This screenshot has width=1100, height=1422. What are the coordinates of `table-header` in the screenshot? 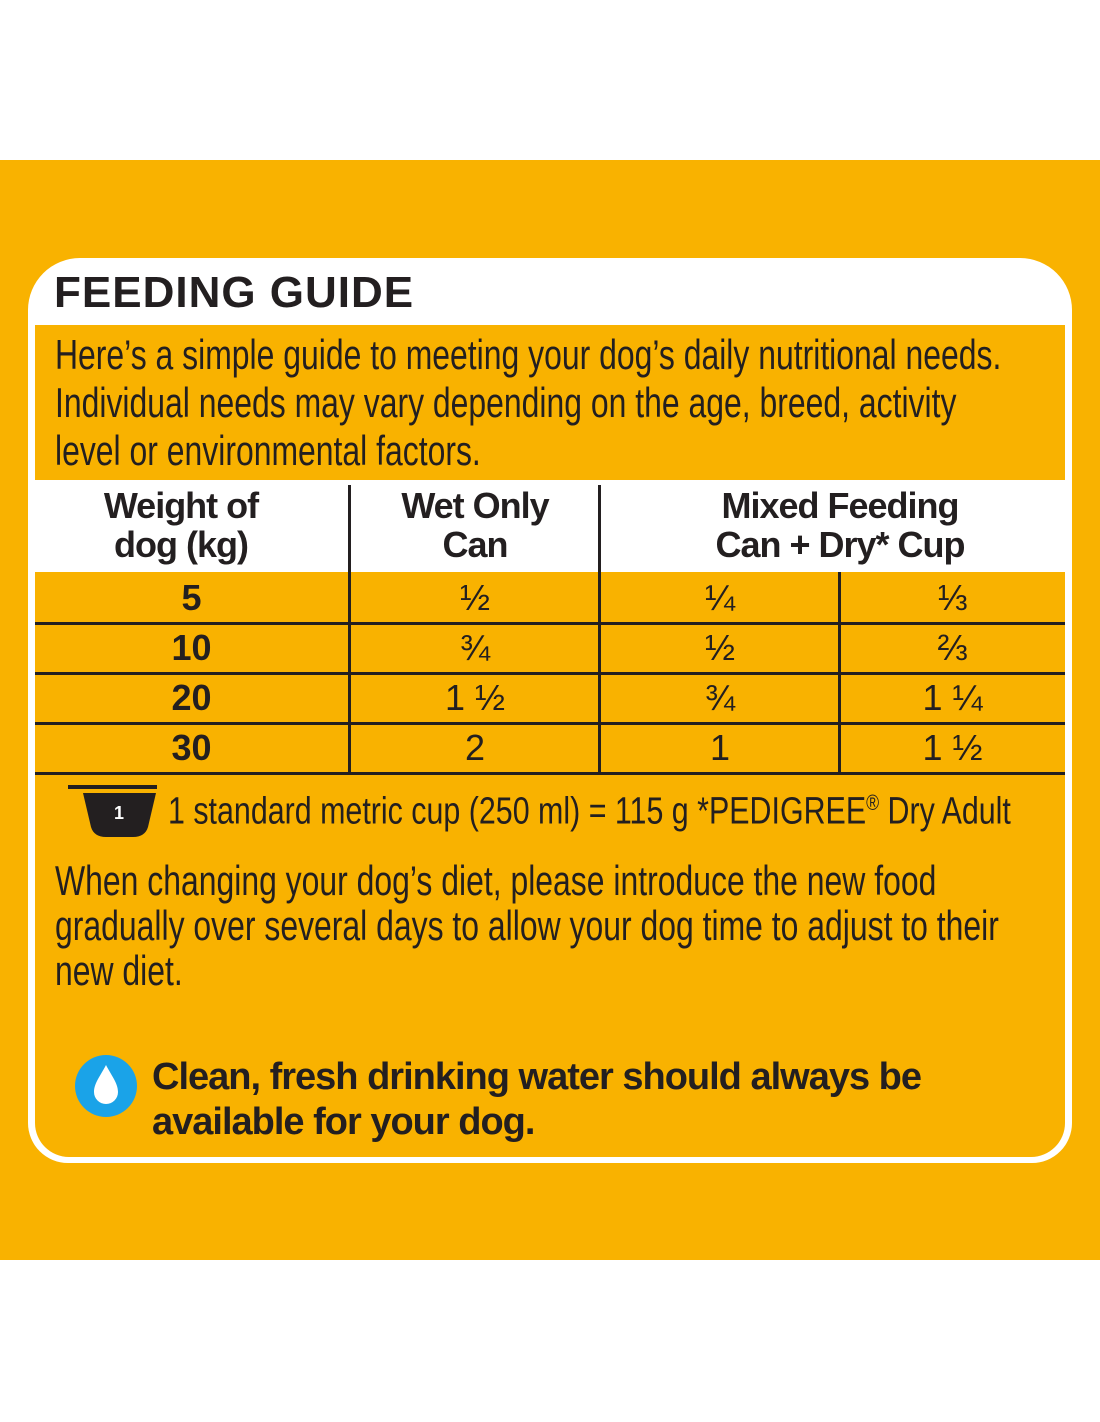 It's located at (550, 526).